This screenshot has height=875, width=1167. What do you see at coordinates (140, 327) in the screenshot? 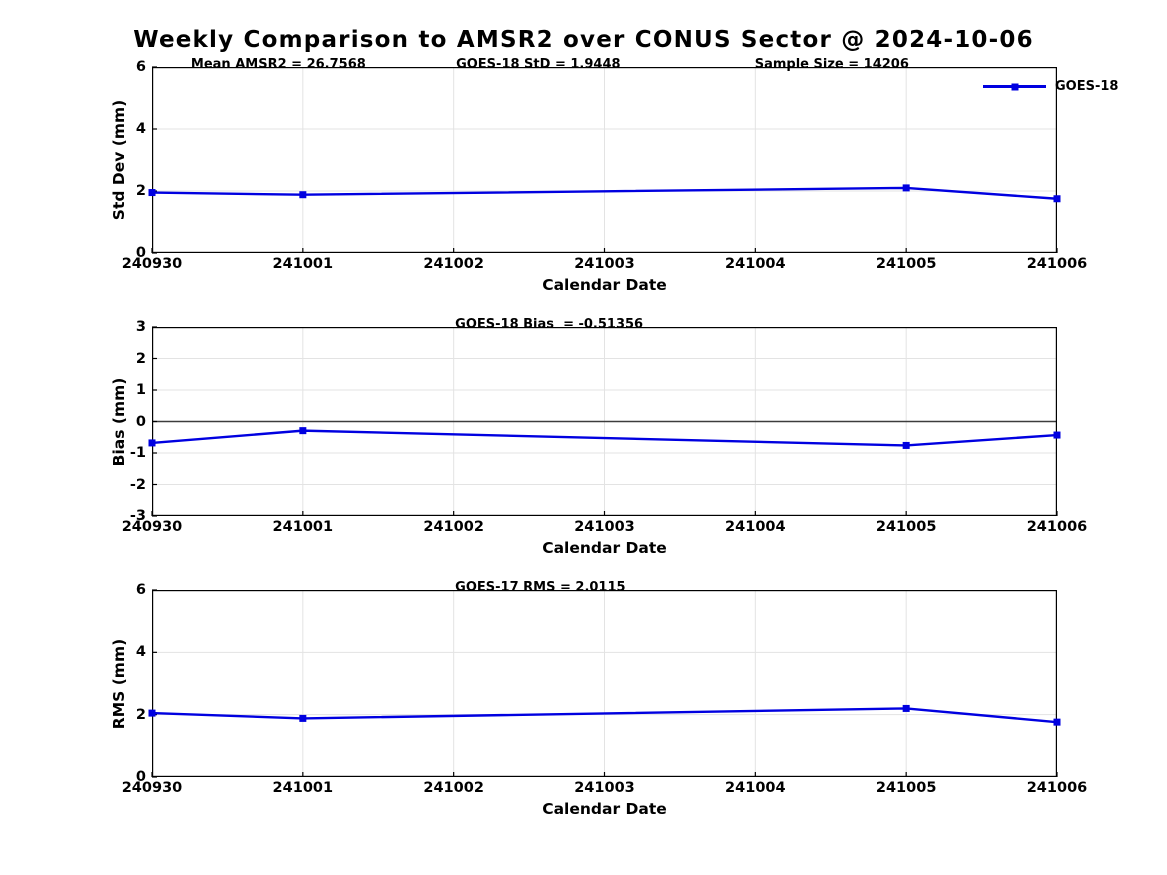
I see `y-tick-label: 3` at bounding box center [140, 327].